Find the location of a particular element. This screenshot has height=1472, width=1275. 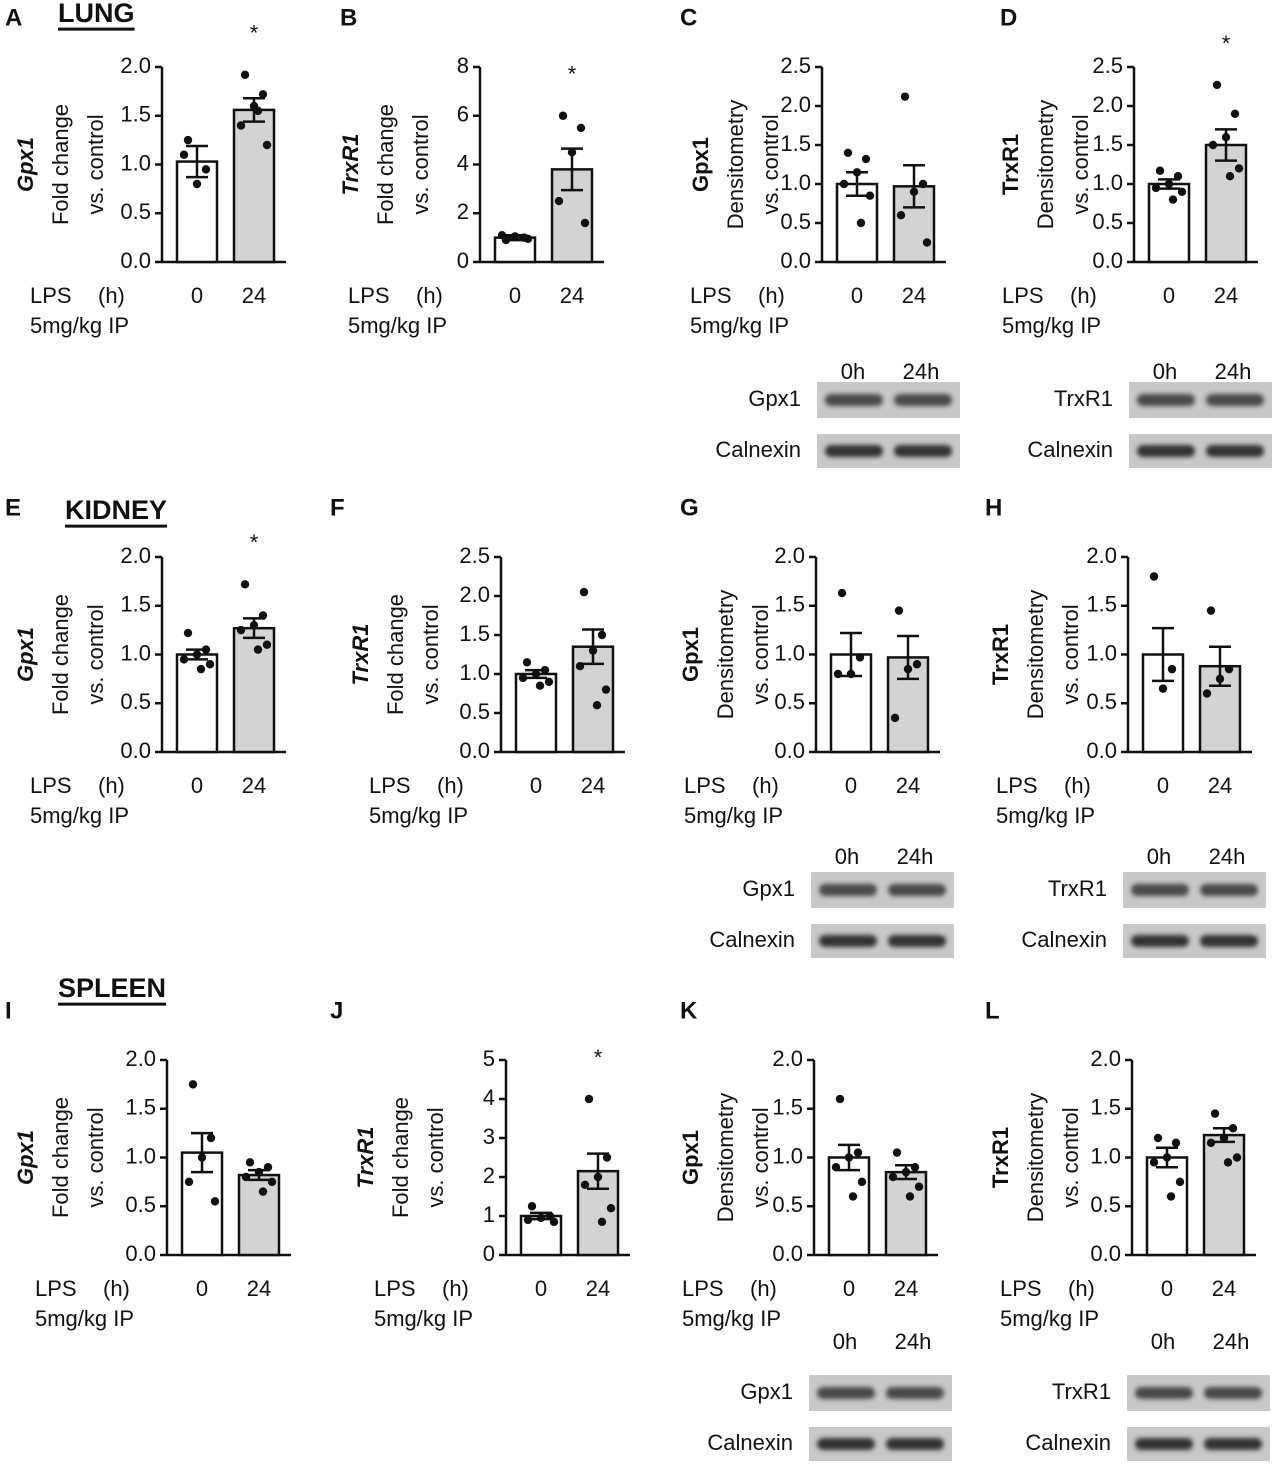

section-title: SPLEEN is located at coordinates (112, 988).